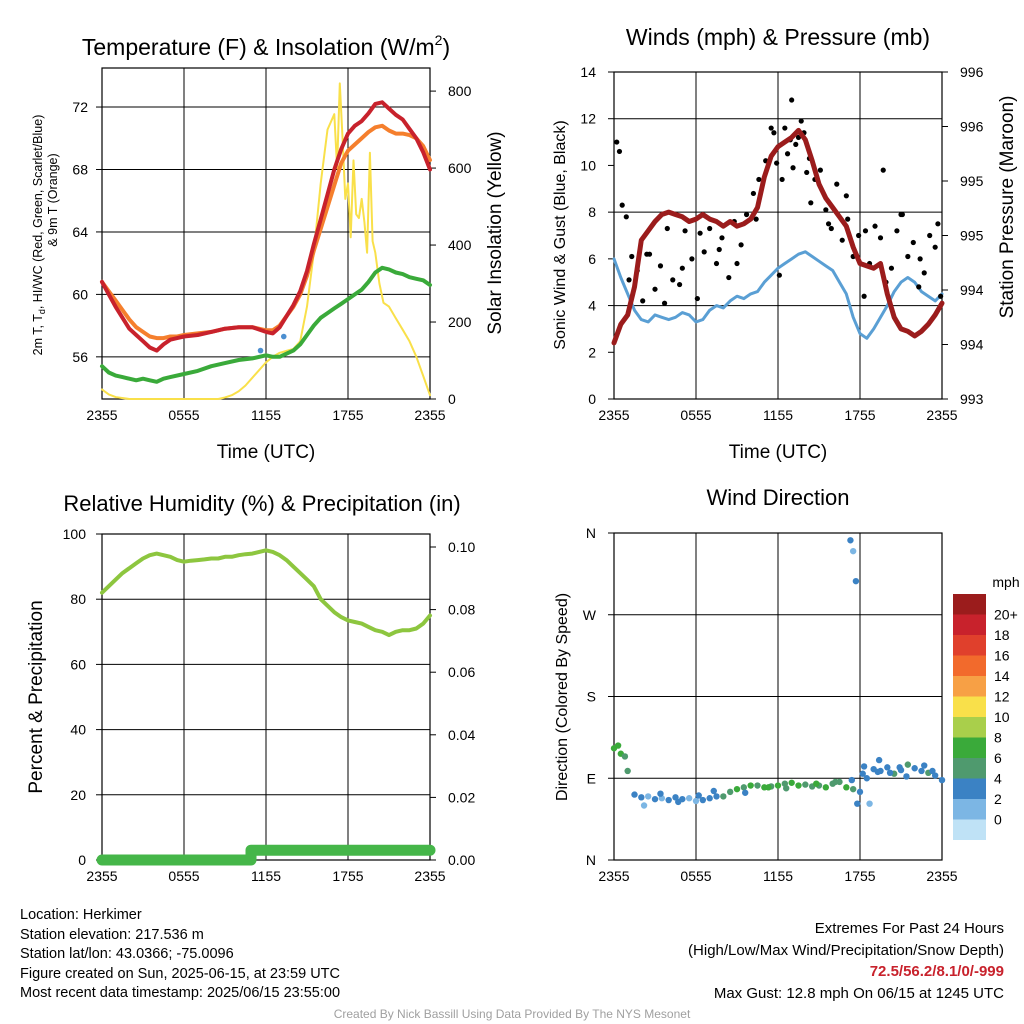 This screenshot has width=1024, height=1024. I want to click on wind-series-sonic, so click(778, 295).